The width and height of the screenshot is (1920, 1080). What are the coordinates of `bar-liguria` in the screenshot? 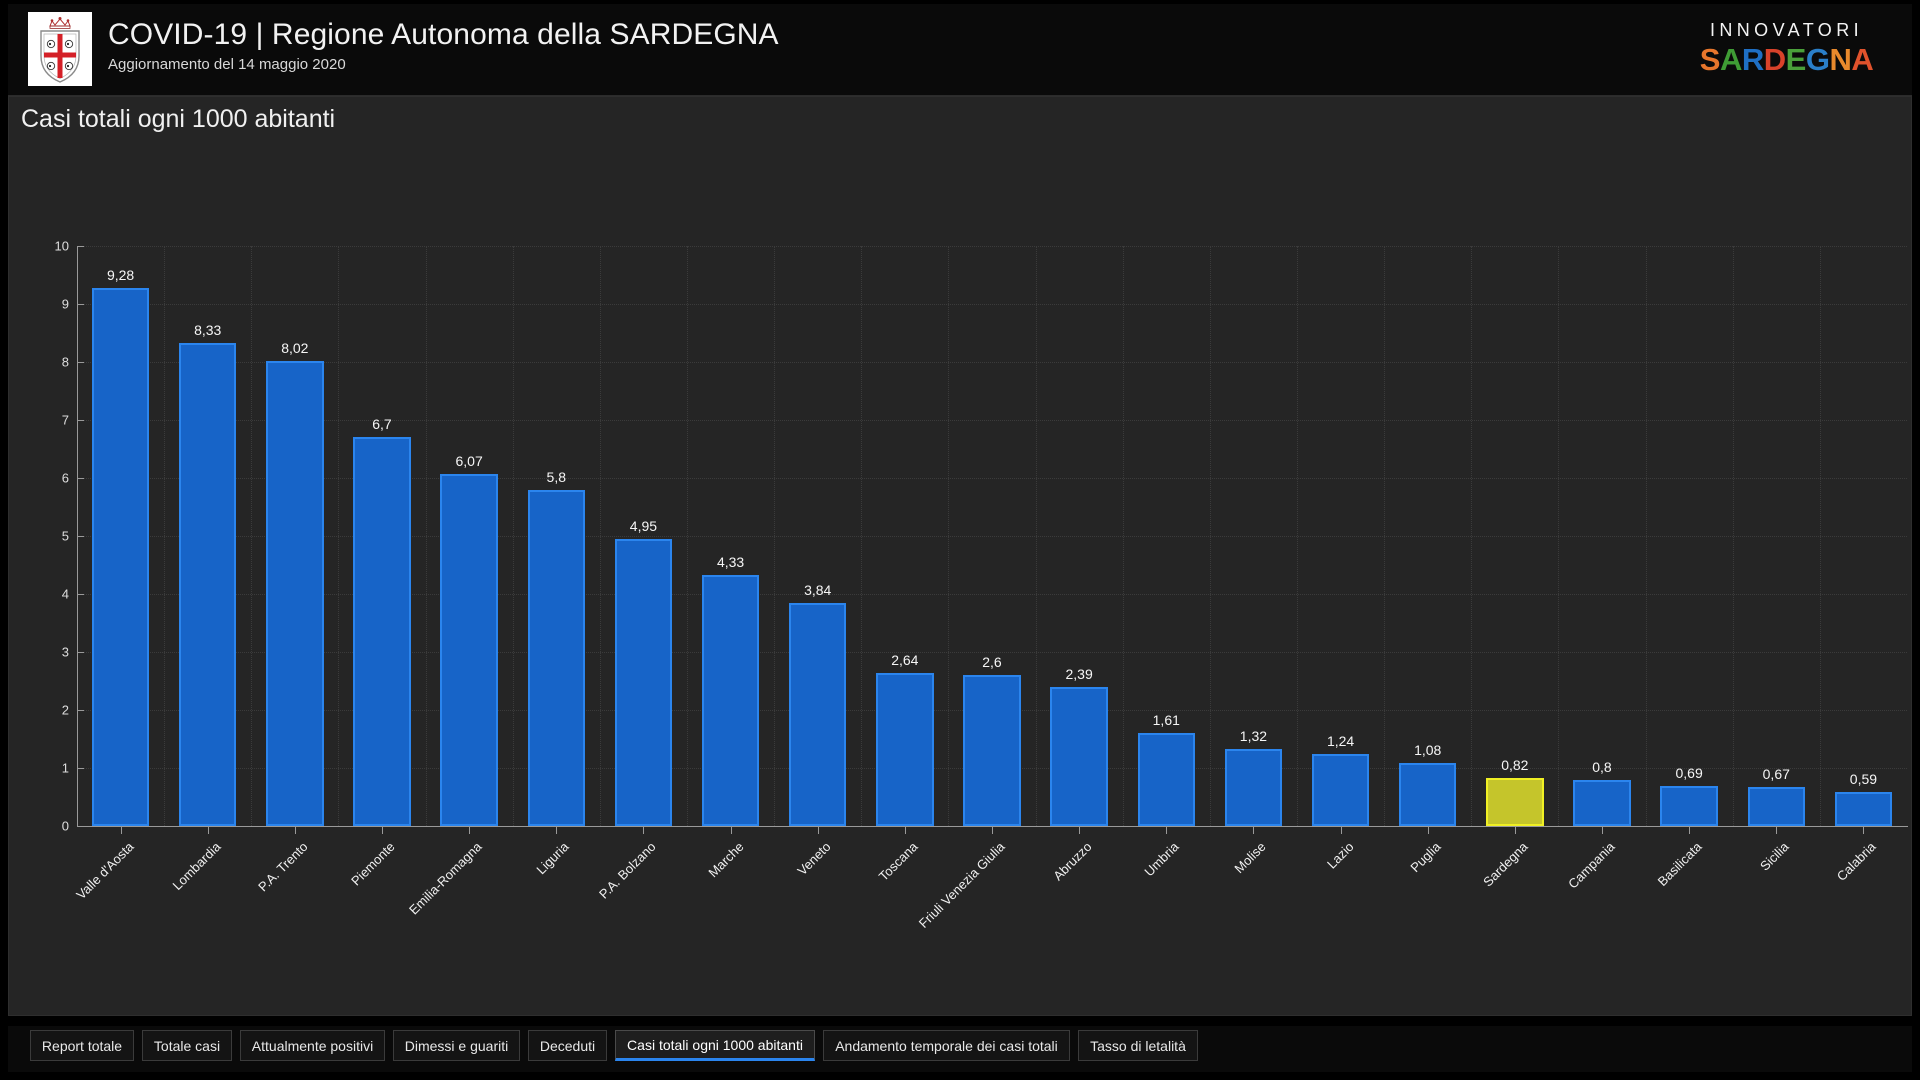 It's located at (556, 657).